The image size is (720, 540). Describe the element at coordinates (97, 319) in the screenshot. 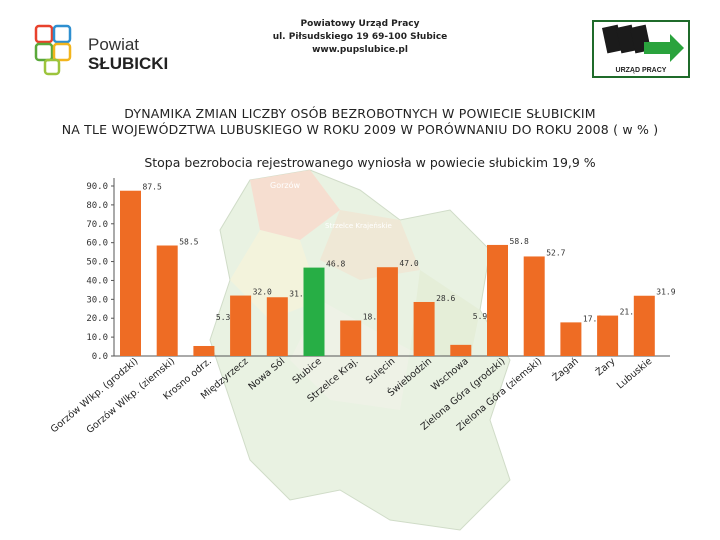

I see `y-tick-label: 20.0` at that location.